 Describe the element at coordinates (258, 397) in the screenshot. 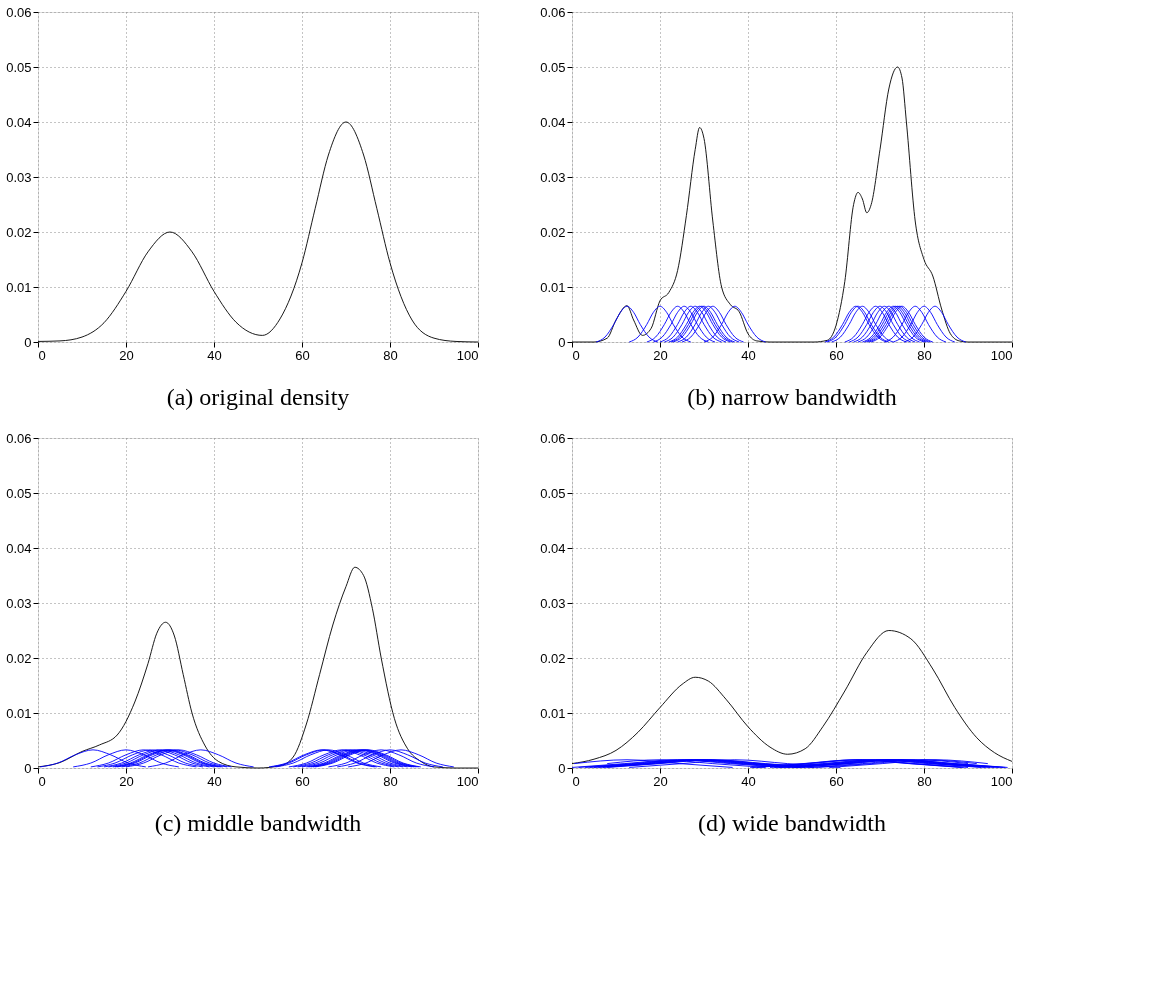

I see `text: (a) original density` at that location.